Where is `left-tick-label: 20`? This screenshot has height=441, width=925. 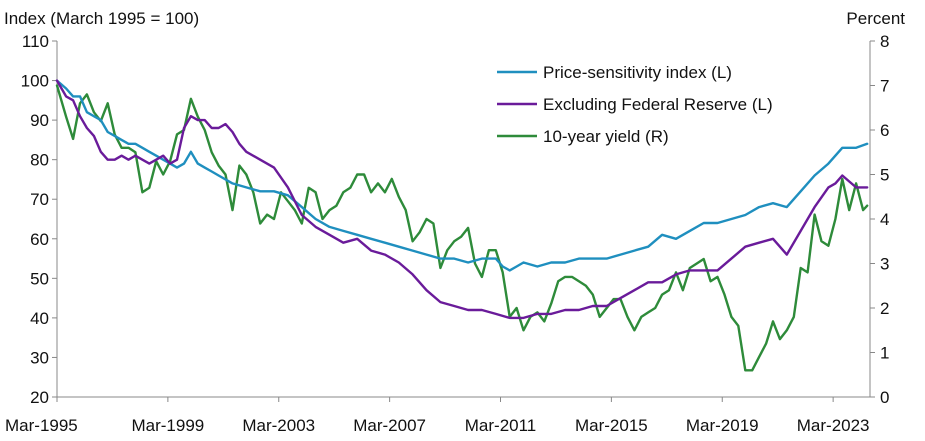 left-tick-label: 20 is located at coordinates (39, 397).